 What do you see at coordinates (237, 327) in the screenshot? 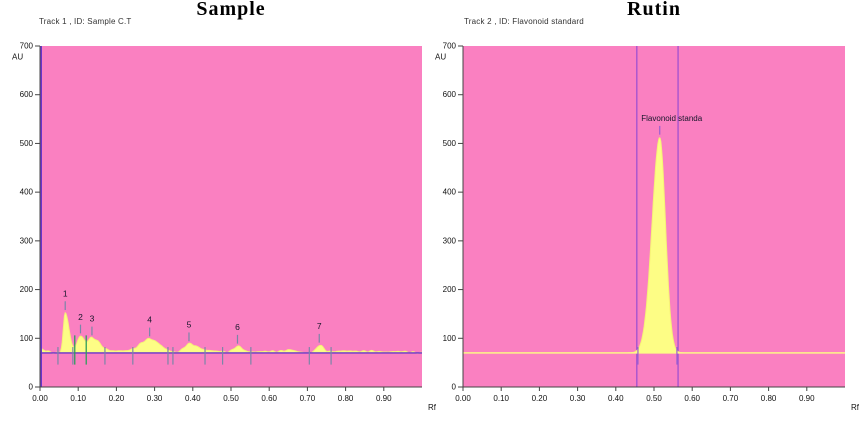
I see `peak-label: 6` at bounding box center [237, 327].